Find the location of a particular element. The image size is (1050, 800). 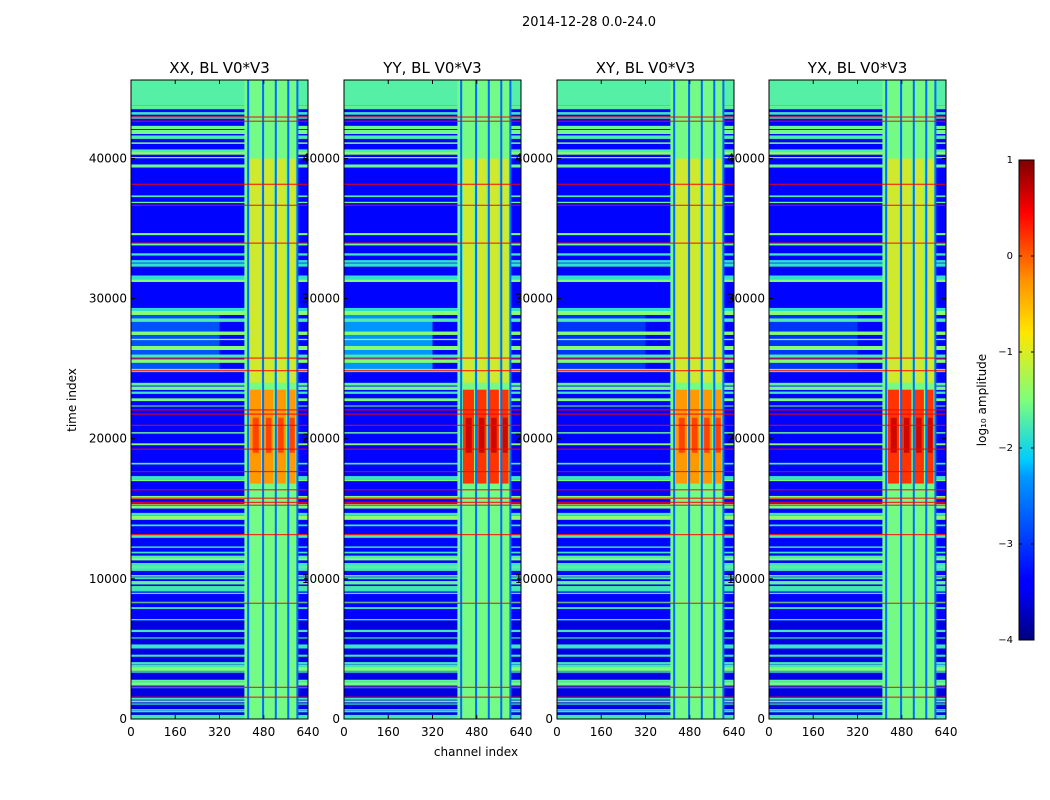

y-tick-label: 0 is located at coordinates (549, 719).